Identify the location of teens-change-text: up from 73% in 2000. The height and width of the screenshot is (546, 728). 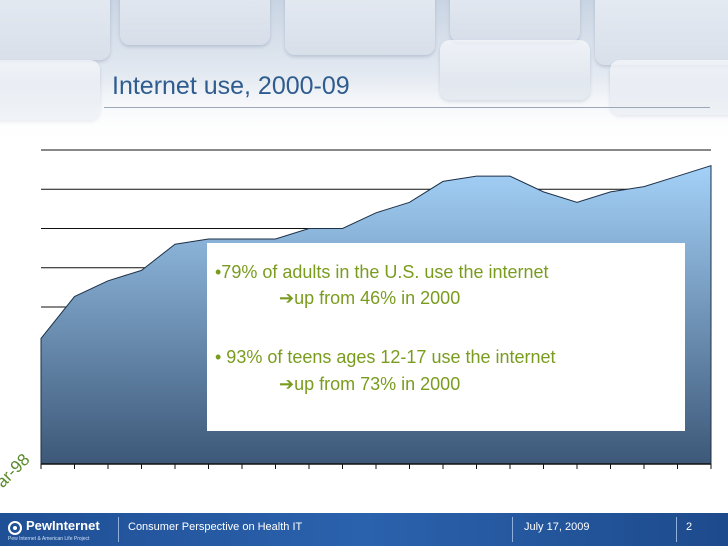
(377, 384).